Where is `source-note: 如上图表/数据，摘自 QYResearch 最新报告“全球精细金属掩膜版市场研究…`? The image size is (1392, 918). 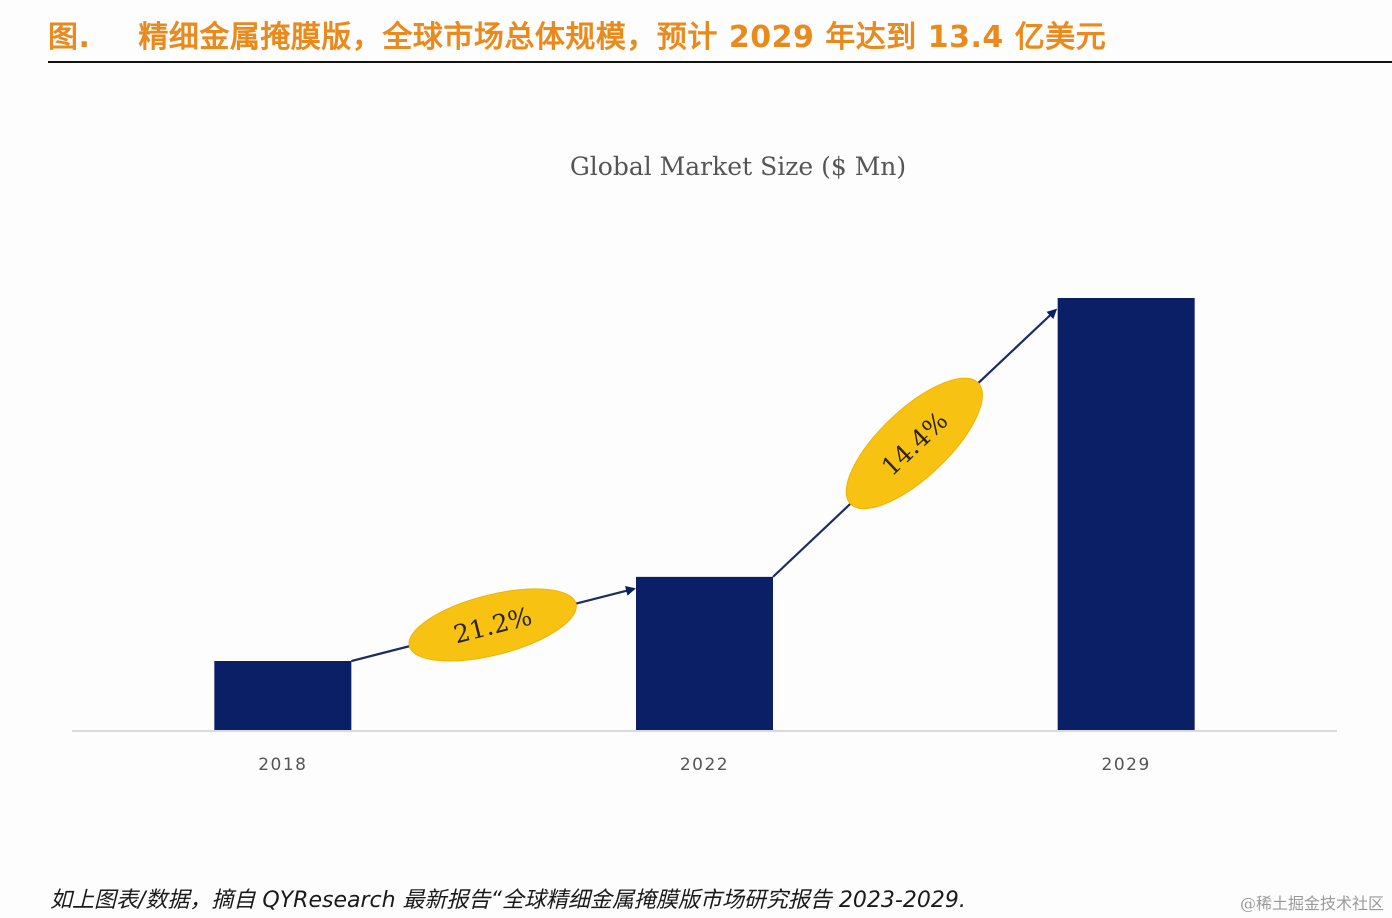 source-note: 如上图表/数据，摘自 QYResearch 最新报告“全球精细金属掩膜版市场研究… is located at coordinates (508, 900).